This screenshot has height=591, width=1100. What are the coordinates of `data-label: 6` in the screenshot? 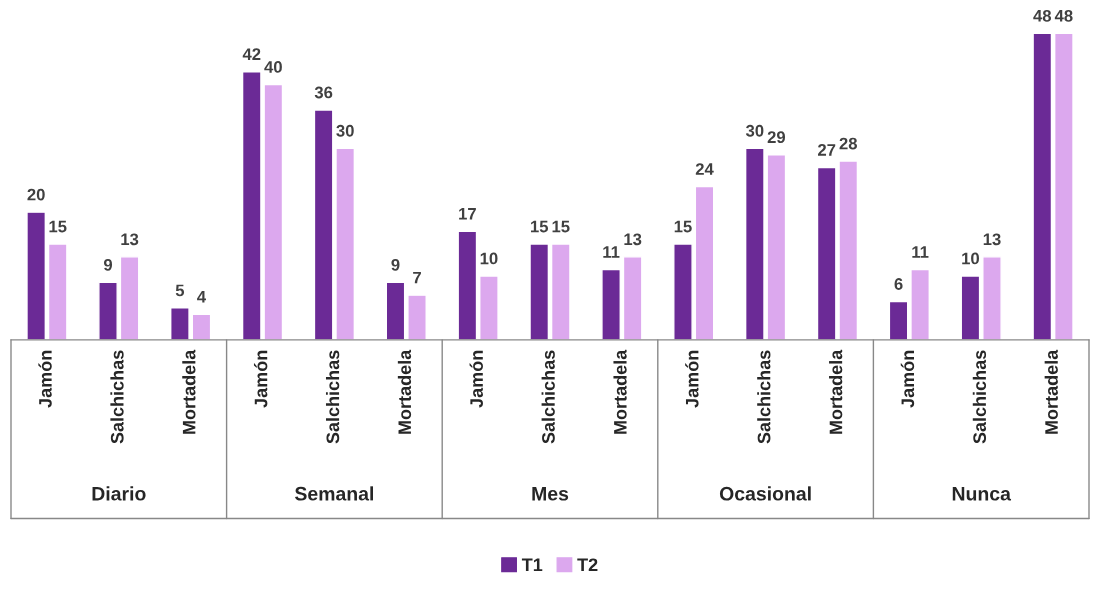 It's located at (898, 284).